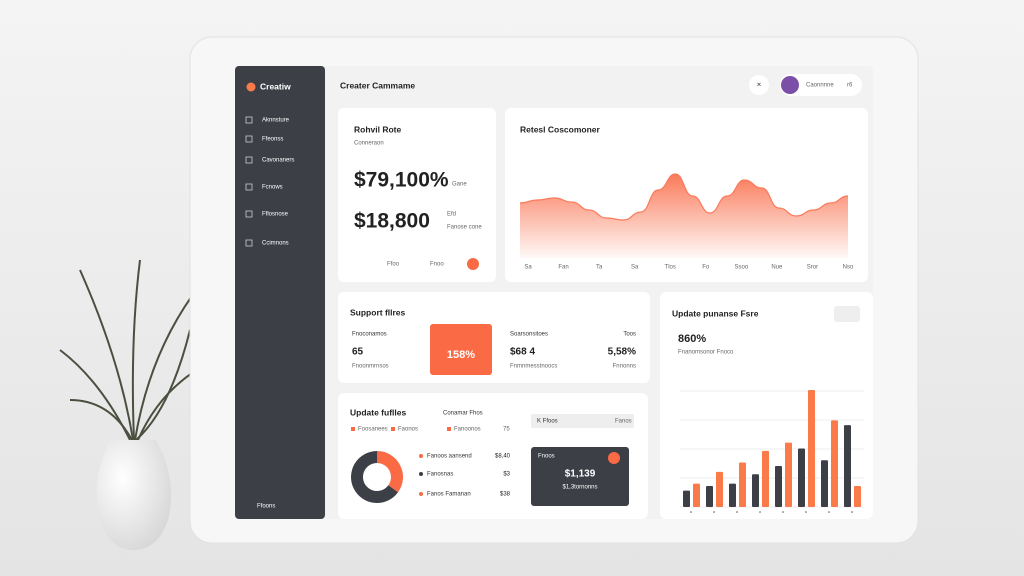  What do you see at coordinates (505, 495) in the screenshot?
I see `list-value: $38` at bounding box center [505, 495].